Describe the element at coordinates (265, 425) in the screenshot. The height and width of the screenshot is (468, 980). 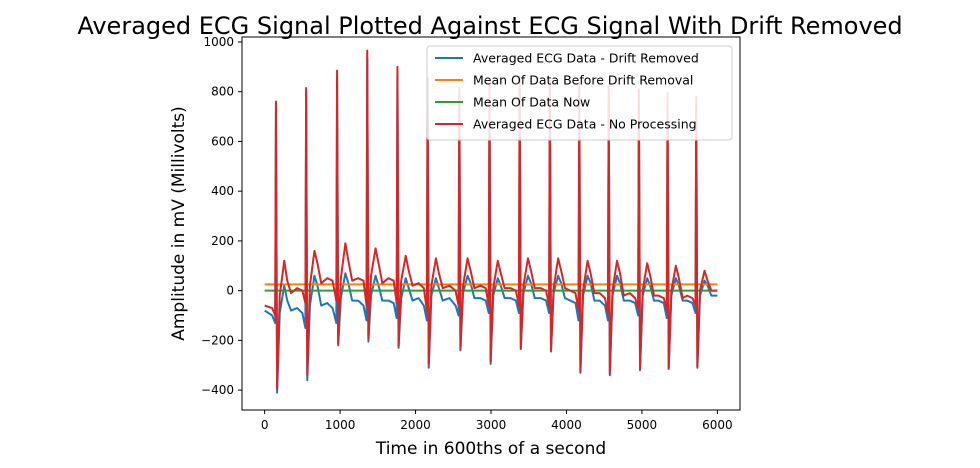
I see `x-tick-label: 0` at that location.